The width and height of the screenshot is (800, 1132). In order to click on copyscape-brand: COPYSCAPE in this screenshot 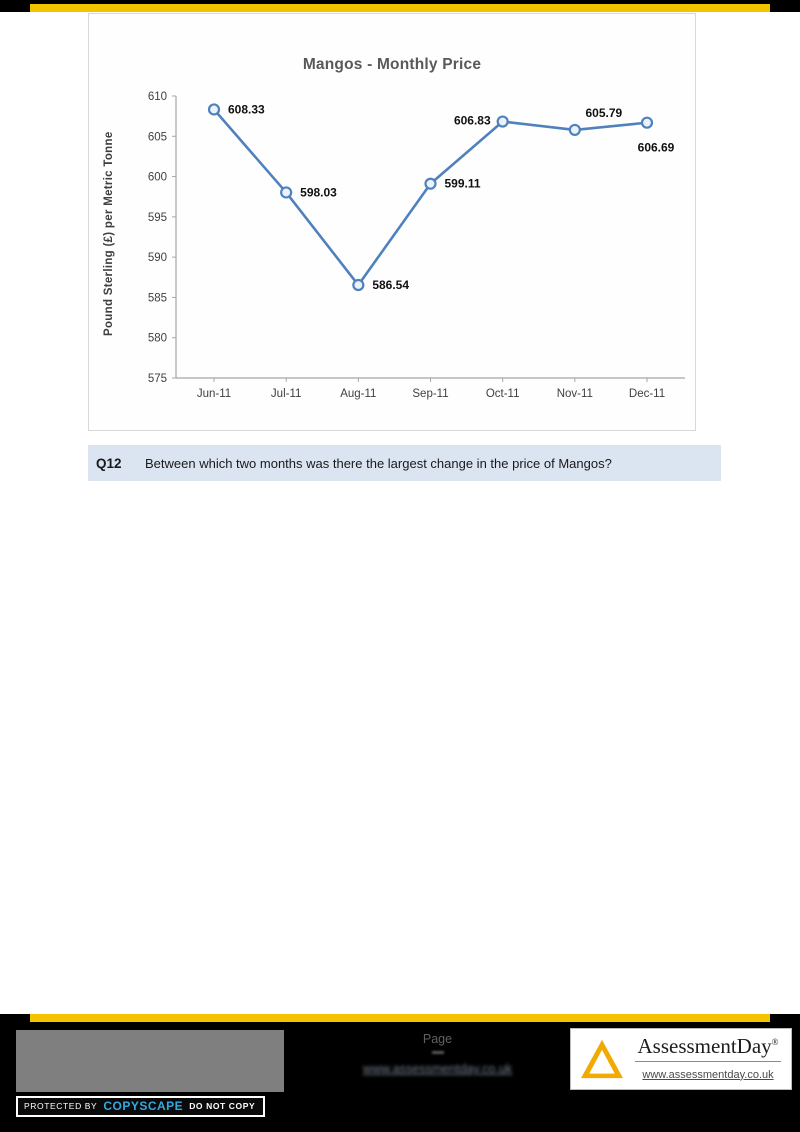, I will do `click(143, 1106)`.